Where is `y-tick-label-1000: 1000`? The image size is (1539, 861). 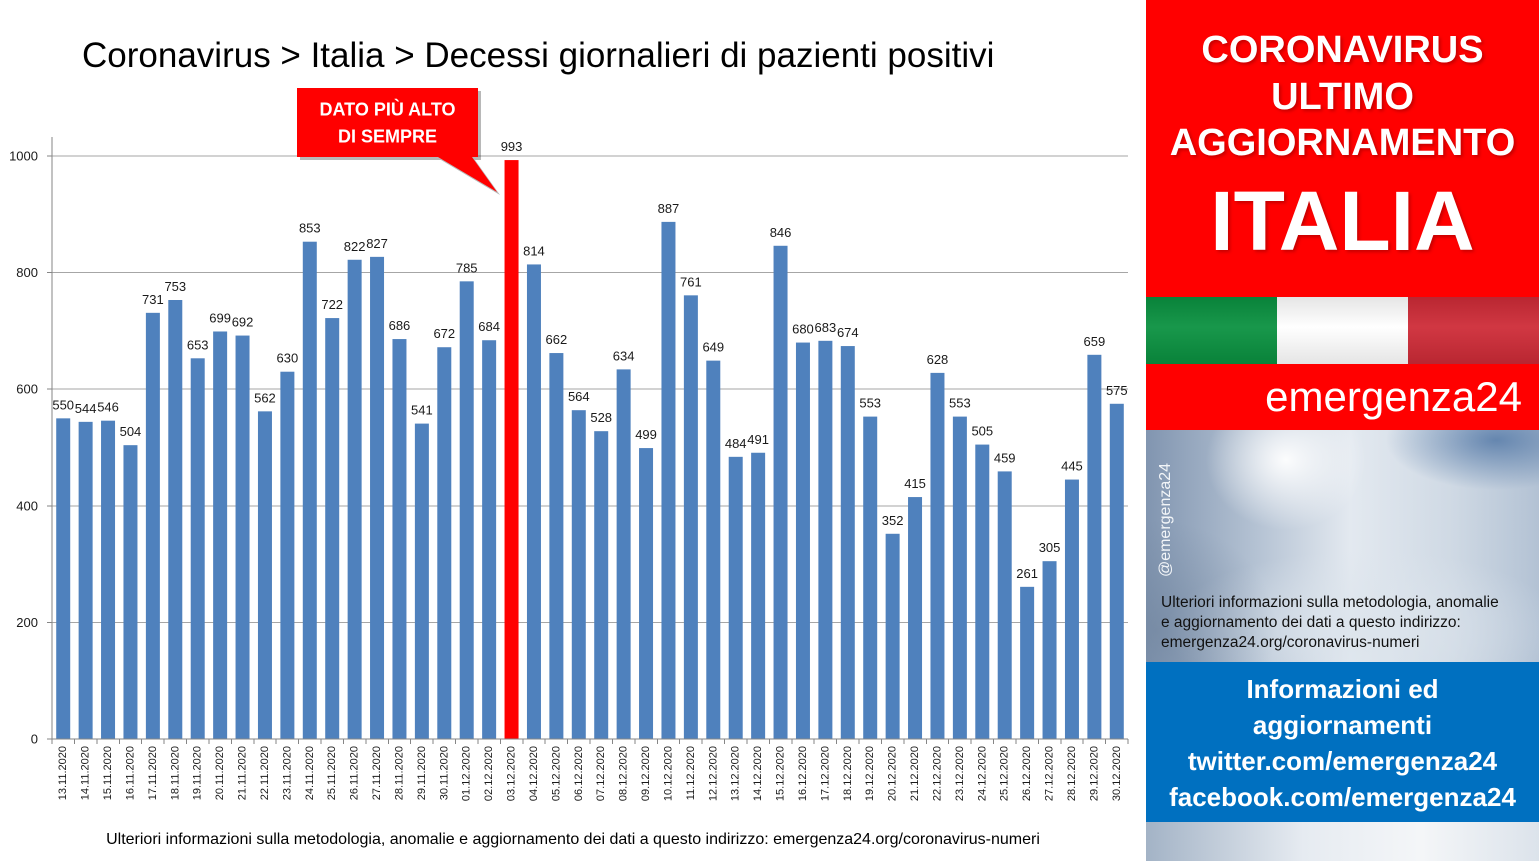
y-tick-label-1000: 1000 is located at coordinates (23, 156).